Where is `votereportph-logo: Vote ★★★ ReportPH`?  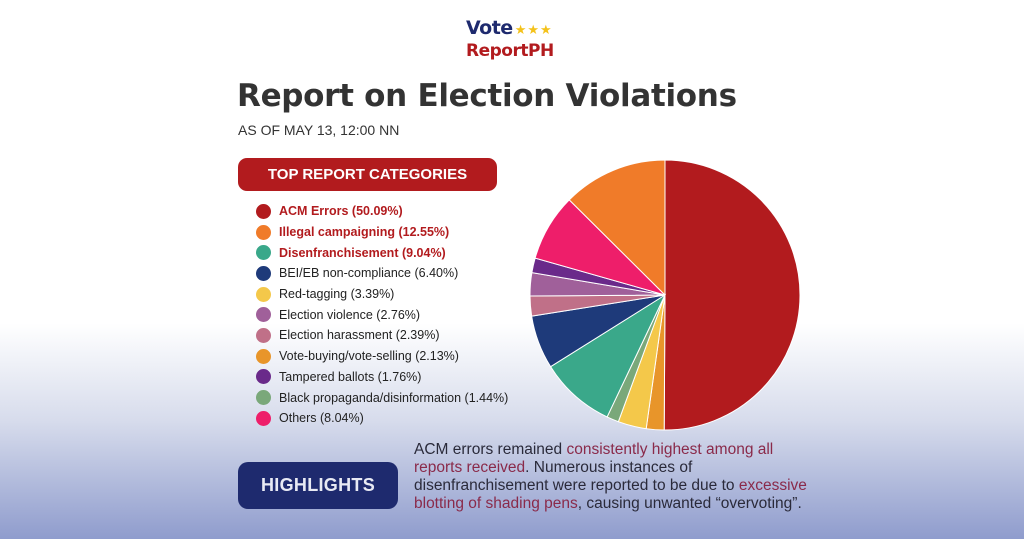 votereportph-logo: Vote ★★★ ReportPH is located at coordinates (516, 39).